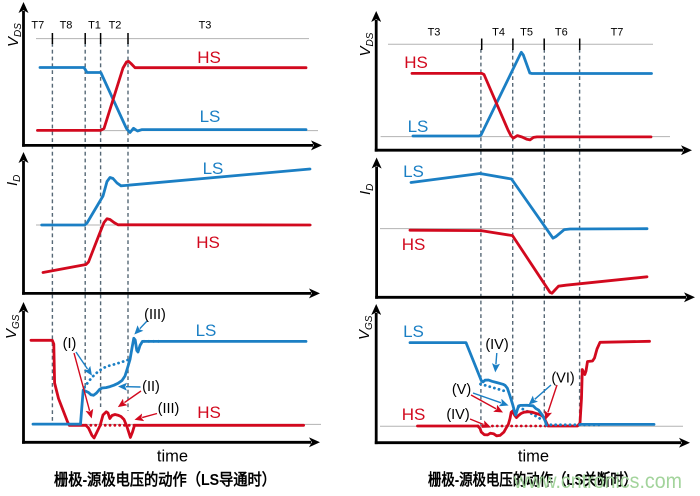 The width and height of the screenshot is (700, 496). I want to click on svg-text: T2, so click(115, 26).